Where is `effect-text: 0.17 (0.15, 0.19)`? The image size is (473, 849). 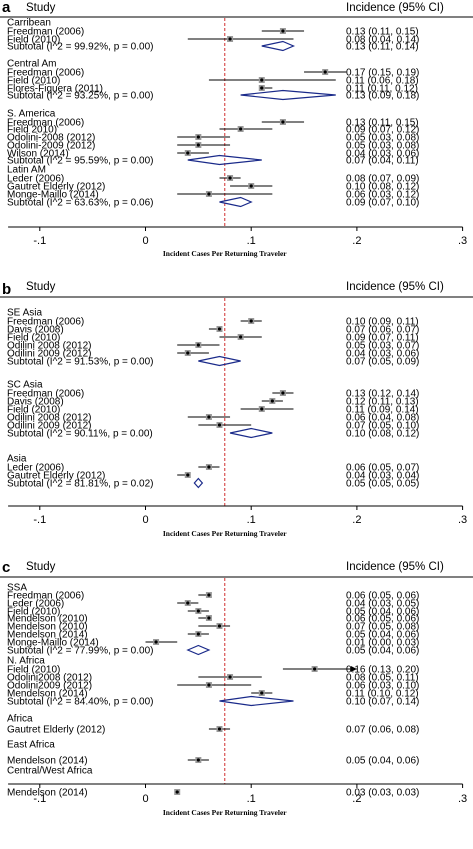
effect-text: 0.17 (0.15, 0.19) is located at coordinates (382, 73).